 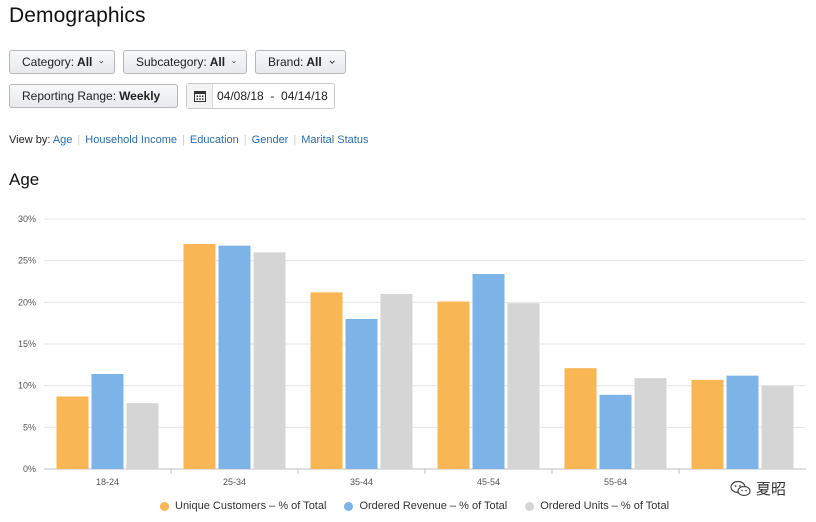 I want to click on reporting-range-button: Reporting Range: Weekly, so click(x=93, y=96).